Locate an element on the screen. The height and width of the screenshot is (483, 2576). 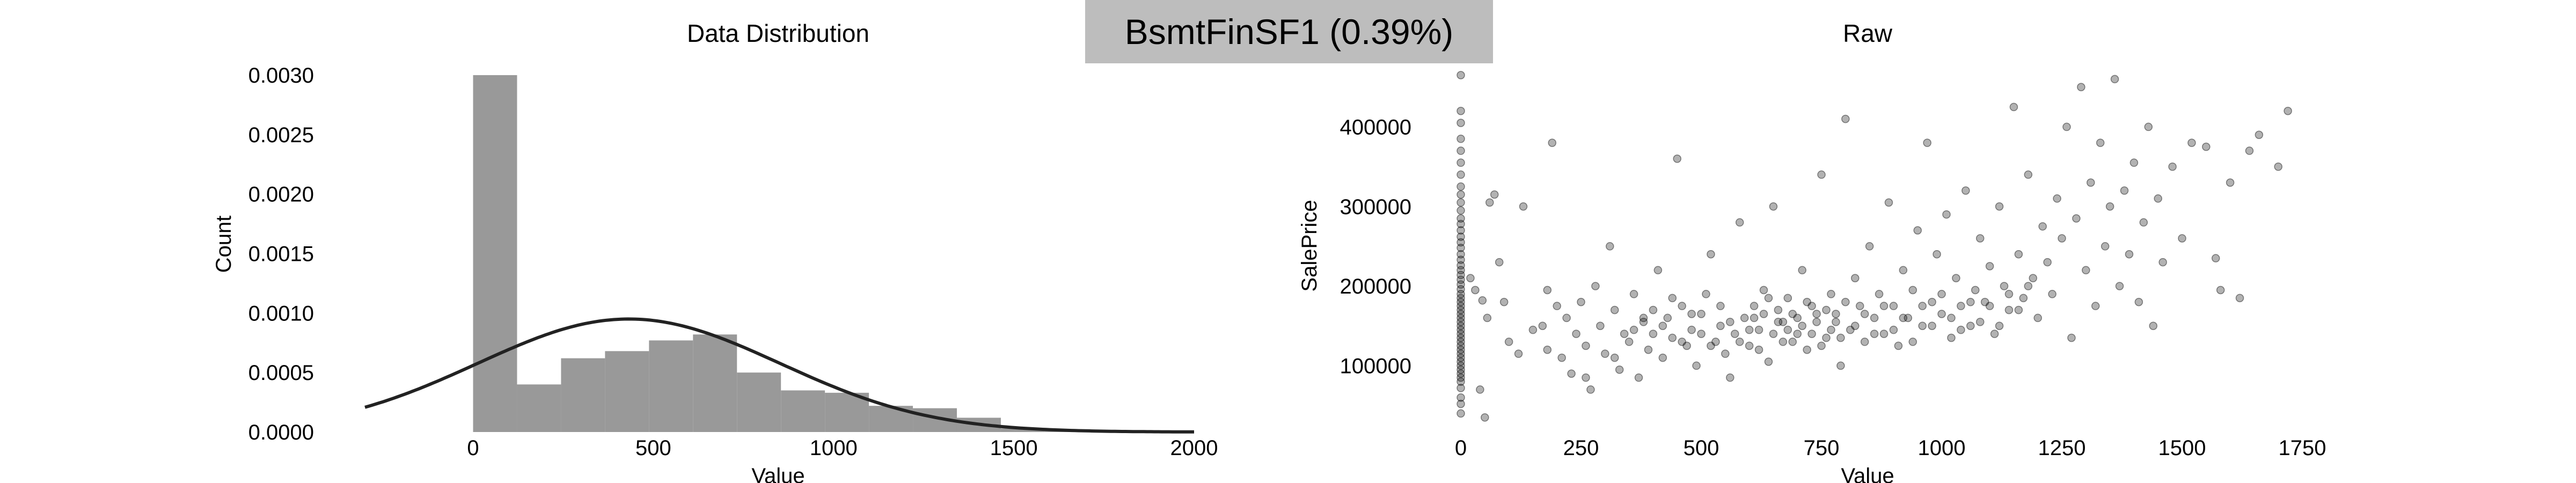
histogram-bar is located at coordinates (583, 395).